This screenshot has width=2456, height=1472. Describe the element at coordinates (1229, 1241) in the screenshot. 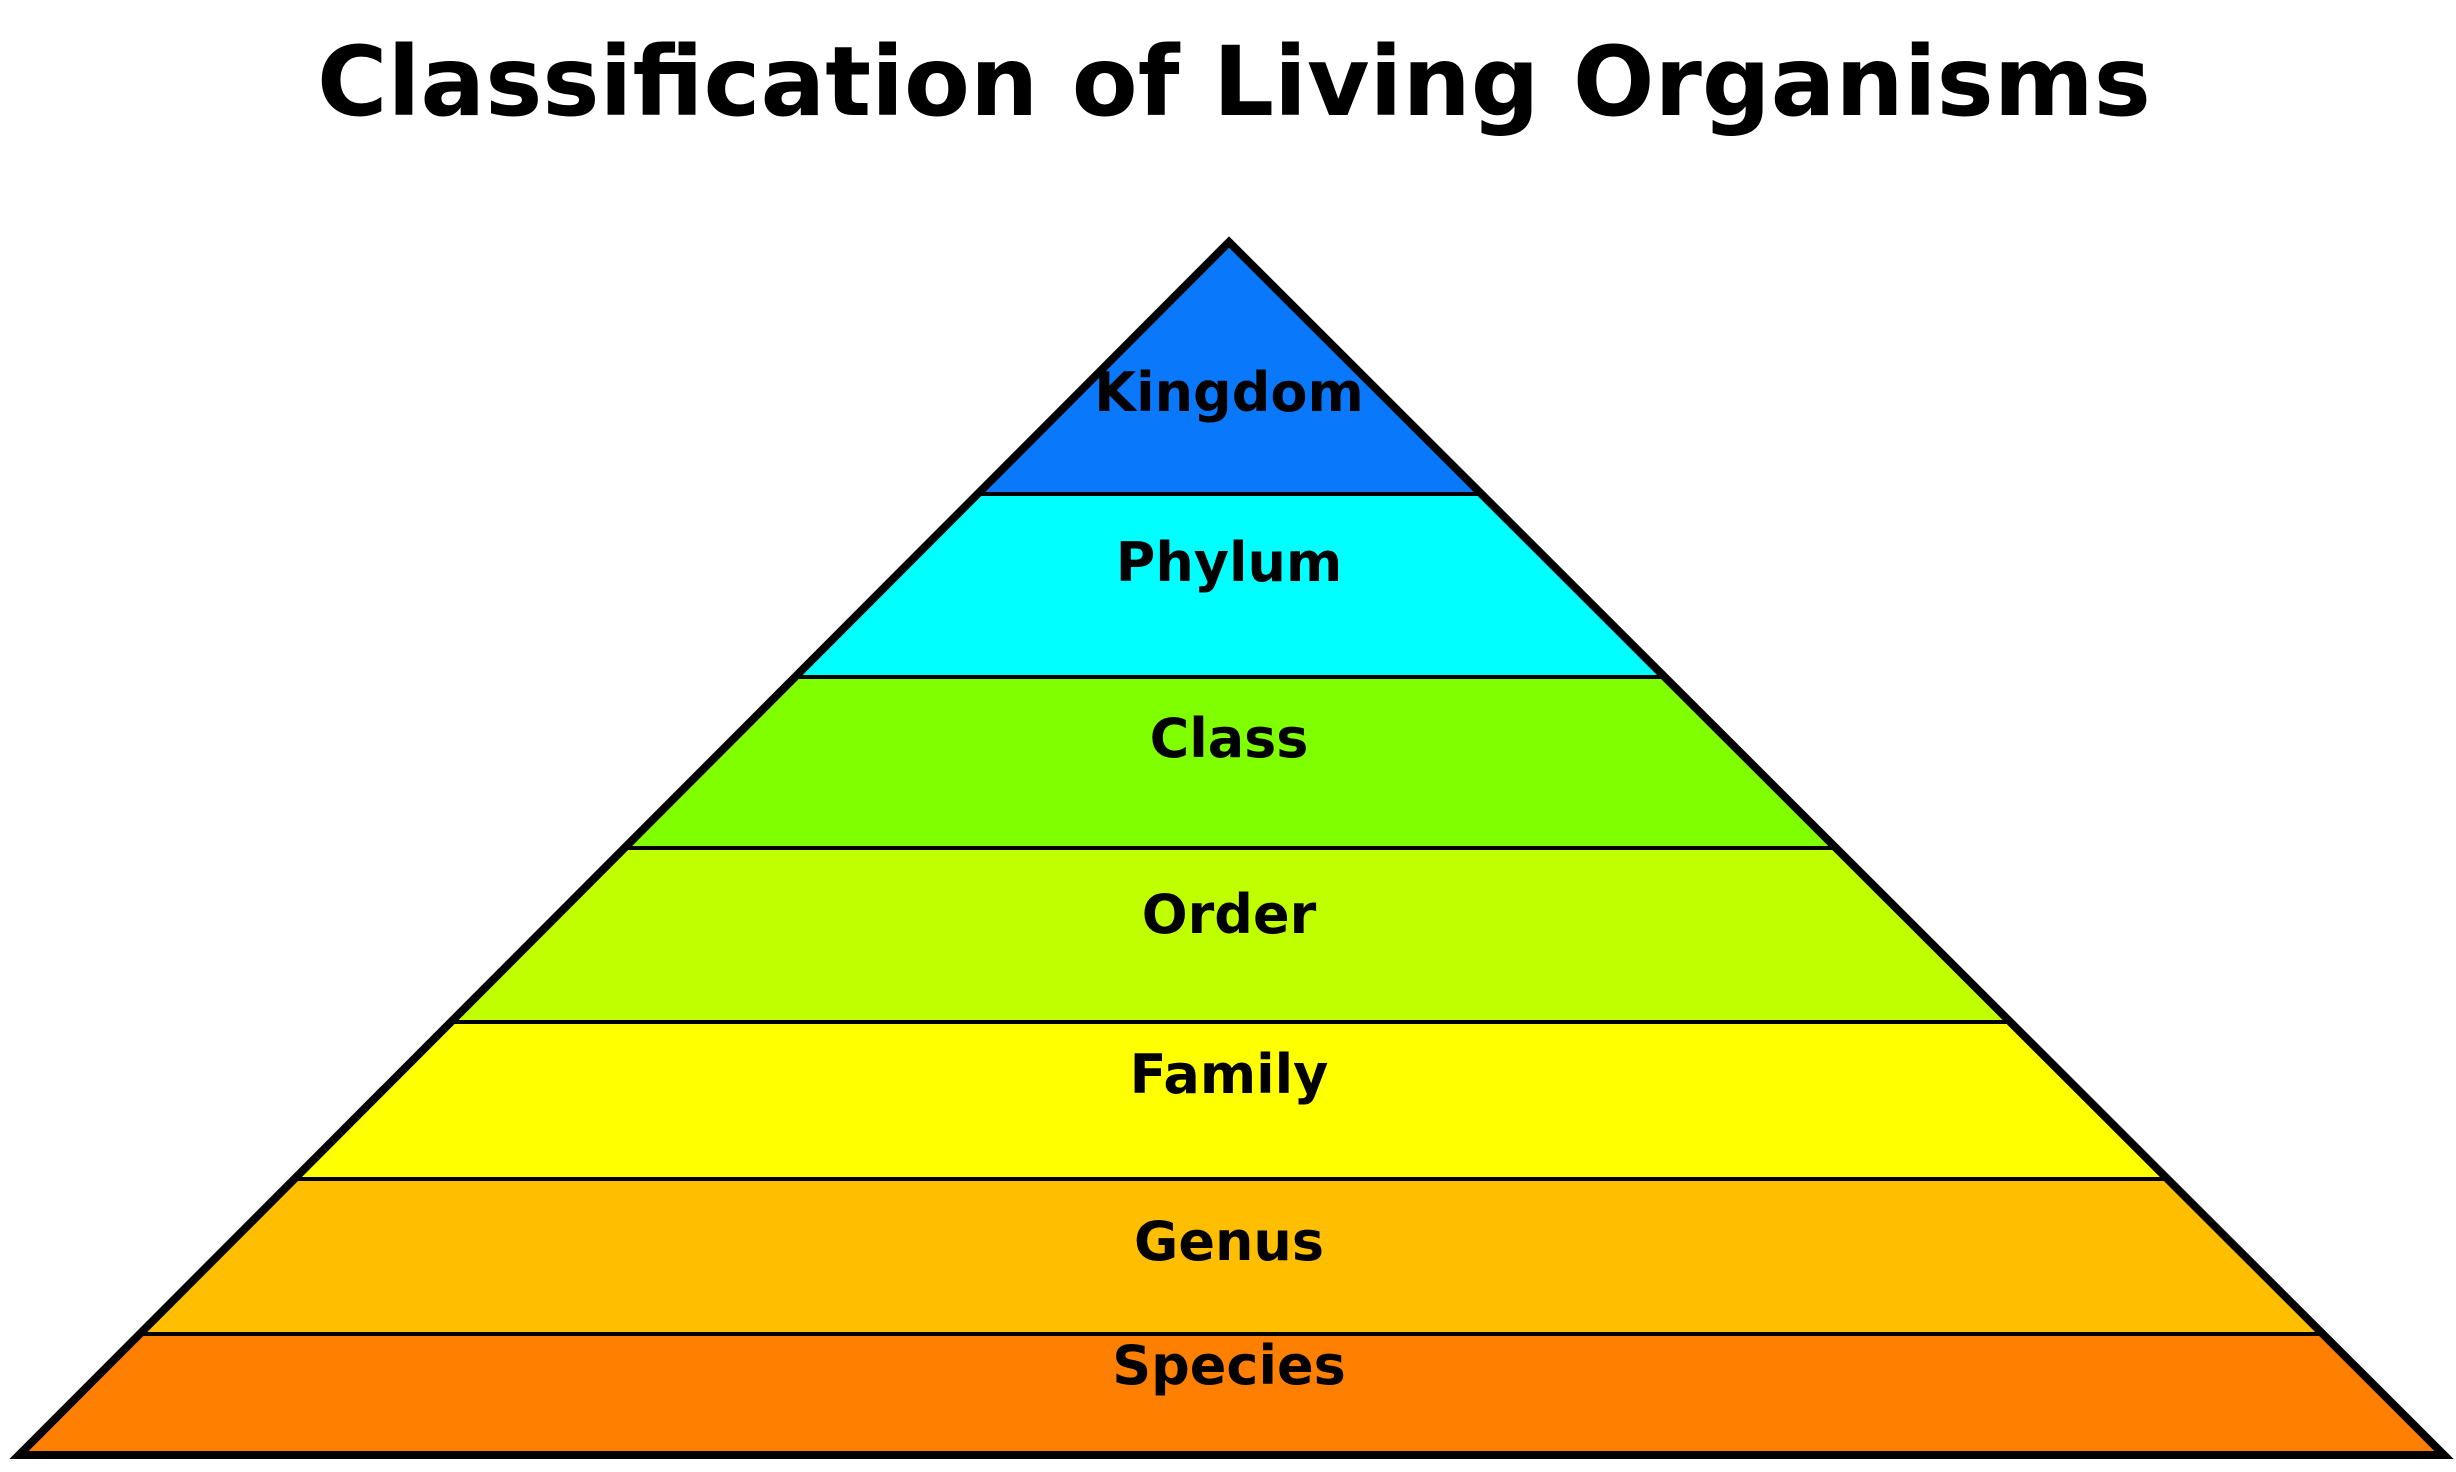

I see `level-label-genus: Genus` at that location.